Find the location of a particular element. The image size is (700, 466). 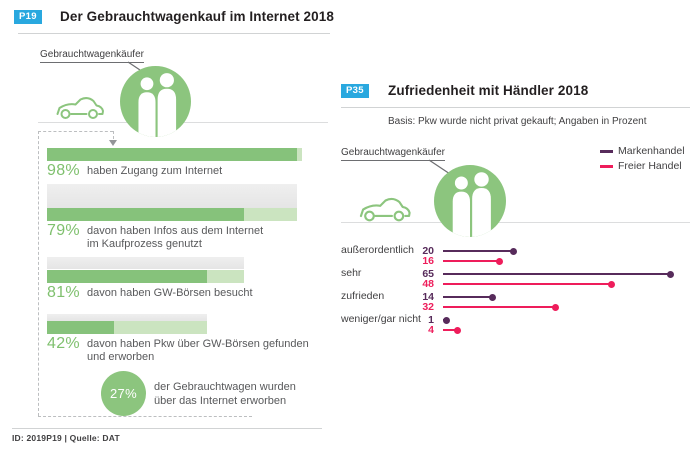

funnel-step-label-line: davon haben GW-Börsen besucht is located at coordinates (170, 293).